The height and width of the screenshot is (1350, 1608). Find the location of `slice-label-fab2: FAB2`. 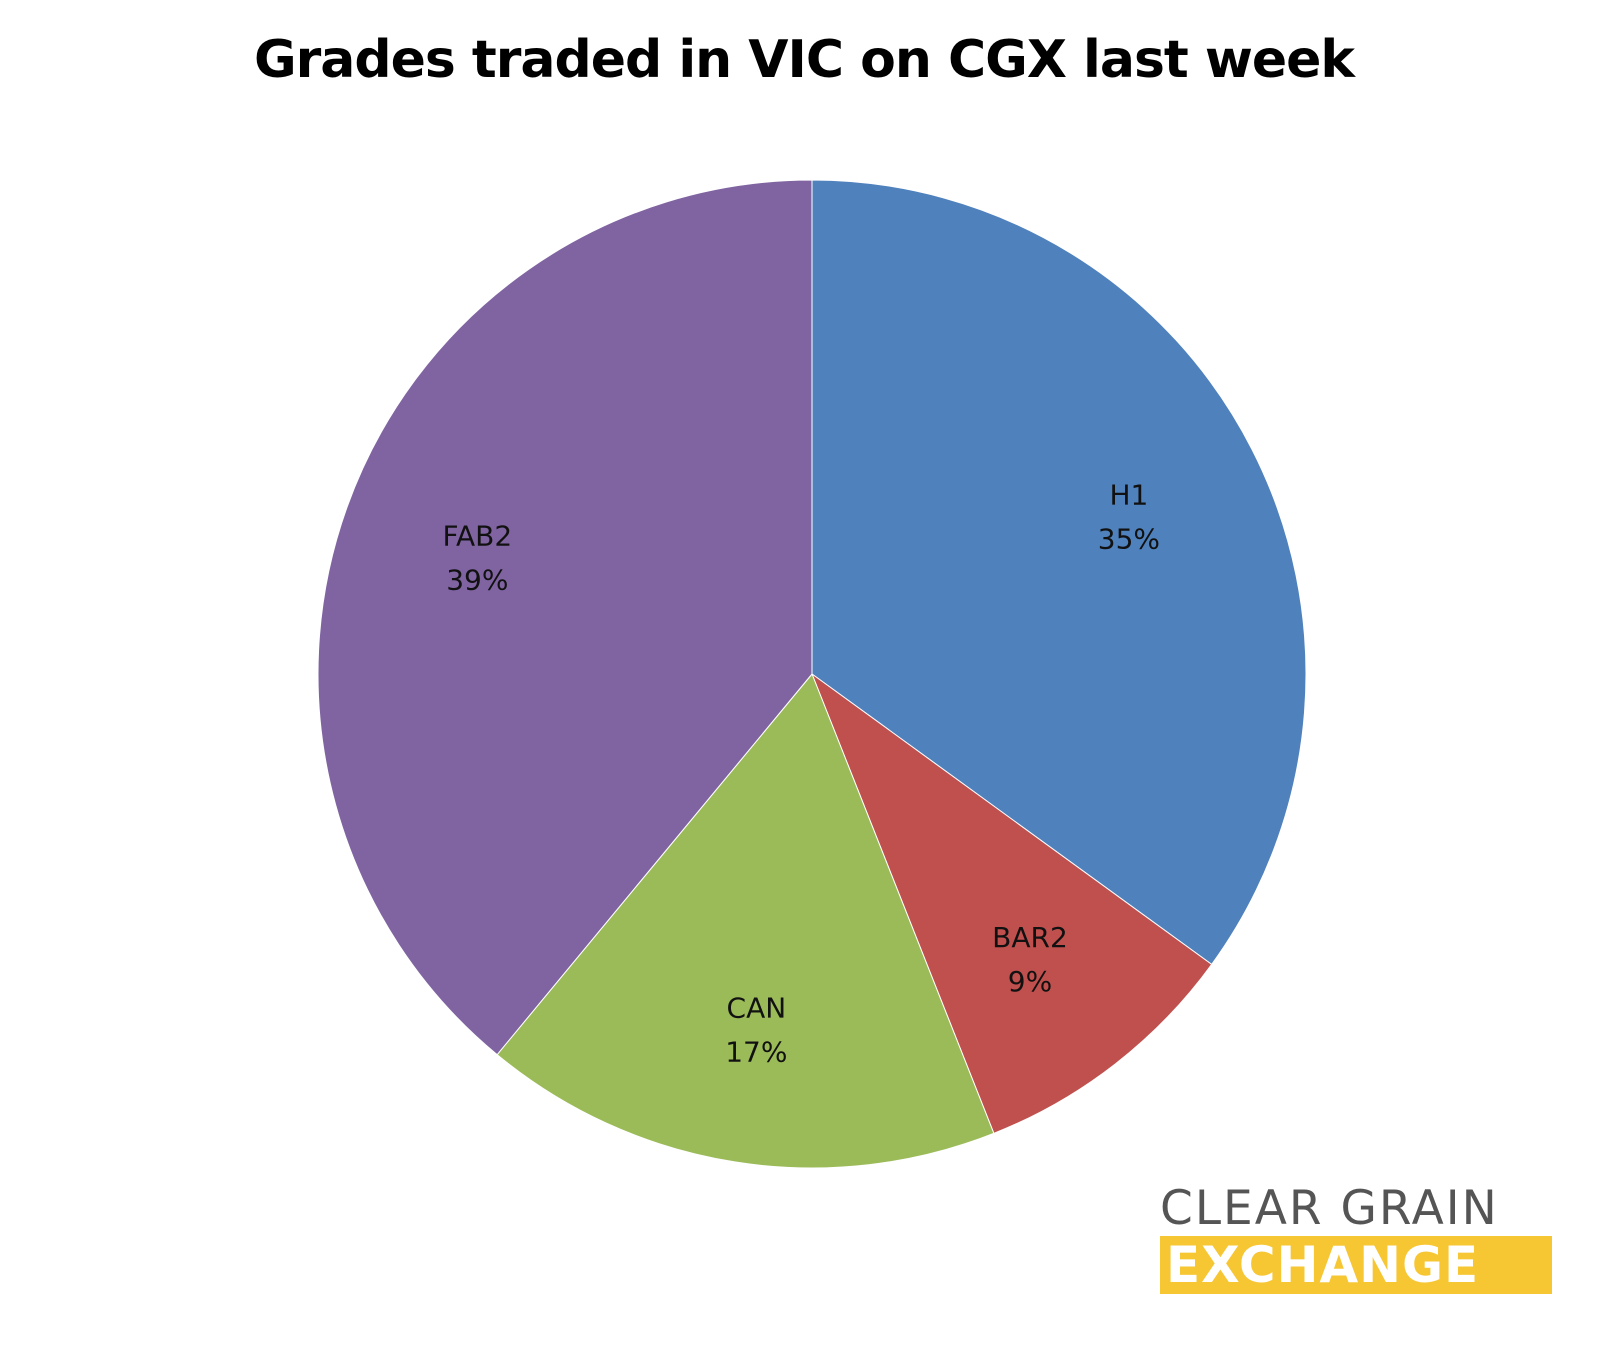

slice-label-fab2: FAB2 is located at coordinates (477, 536).